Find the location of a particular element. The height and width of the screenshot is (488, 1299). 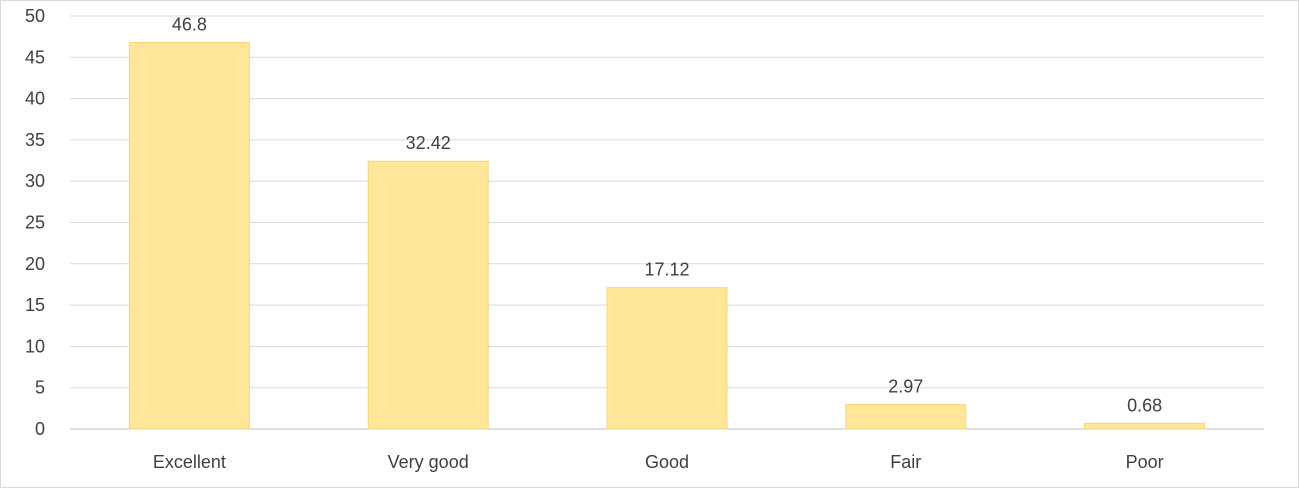

data-label: 2.97 is located at coordinates (905, 386).